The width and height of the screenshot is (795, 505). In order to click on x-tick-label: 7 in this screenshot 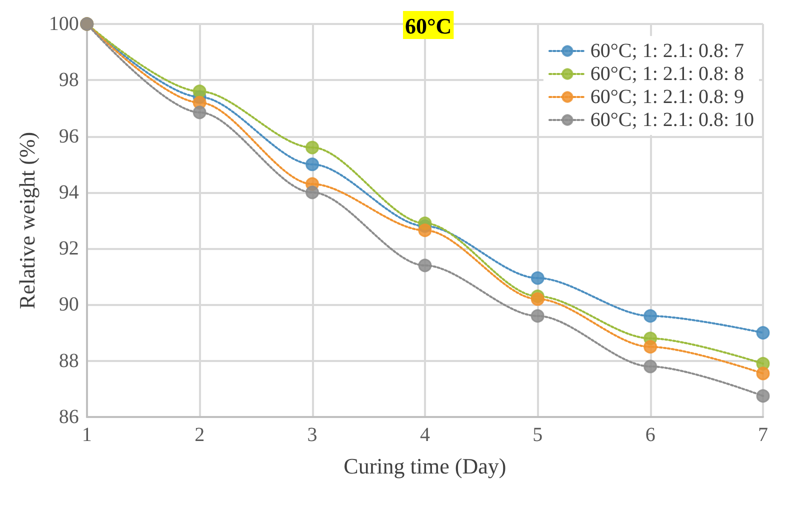, I will do `click(763, 435)`.